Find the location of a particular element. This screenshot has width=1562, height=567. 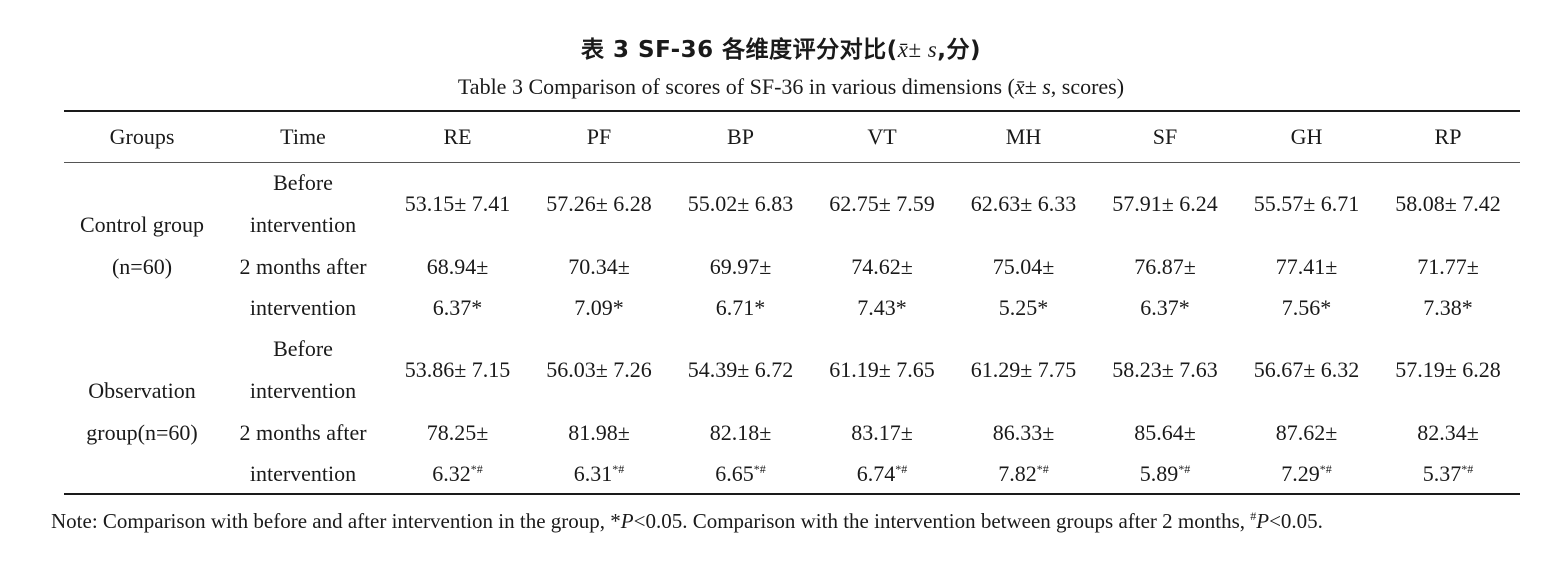

cell-value: 56.03± 7.26 is located at coordinates (599, 369).